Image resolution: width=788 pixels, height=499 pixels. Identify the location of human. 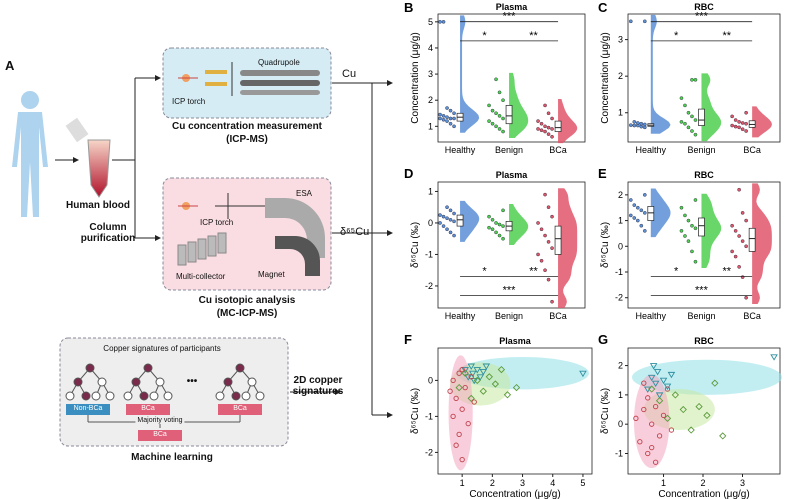
(30, 154).